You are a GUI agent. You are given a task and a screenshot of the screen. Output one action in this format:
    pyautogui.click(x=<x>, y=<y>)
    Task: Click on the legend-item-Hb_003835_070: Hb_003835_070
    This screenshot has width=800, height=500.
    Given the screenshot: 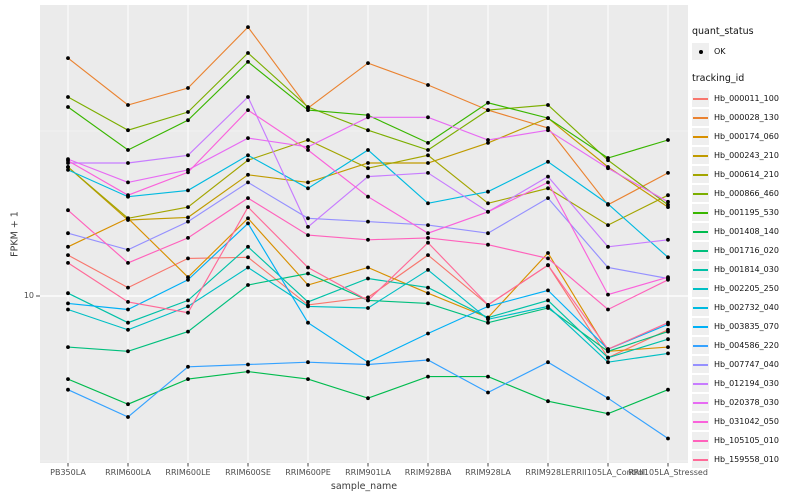 What is the action you would take?
    pyautogui.click(x=746, y=326)
    